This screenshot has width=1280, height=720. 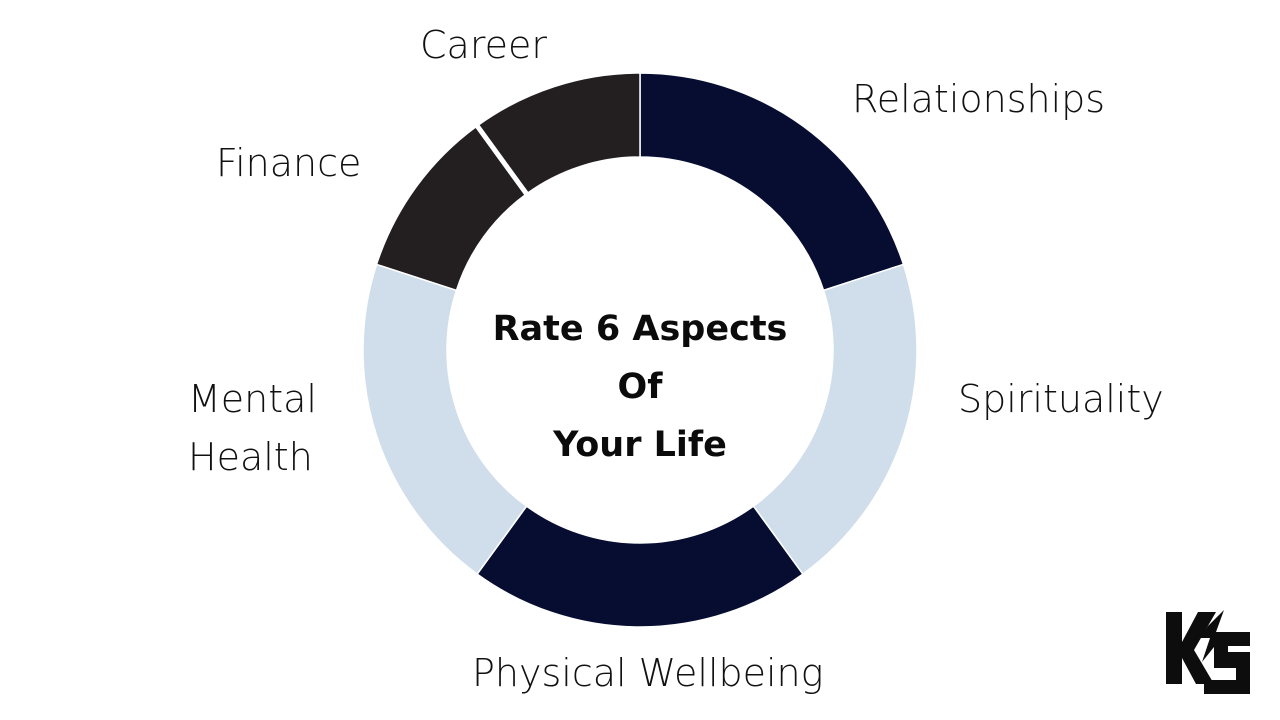 What do you see at coordinates (835, 419) in the screenshot?
I see `segment-spirituality` at bounding box center [835, 419].